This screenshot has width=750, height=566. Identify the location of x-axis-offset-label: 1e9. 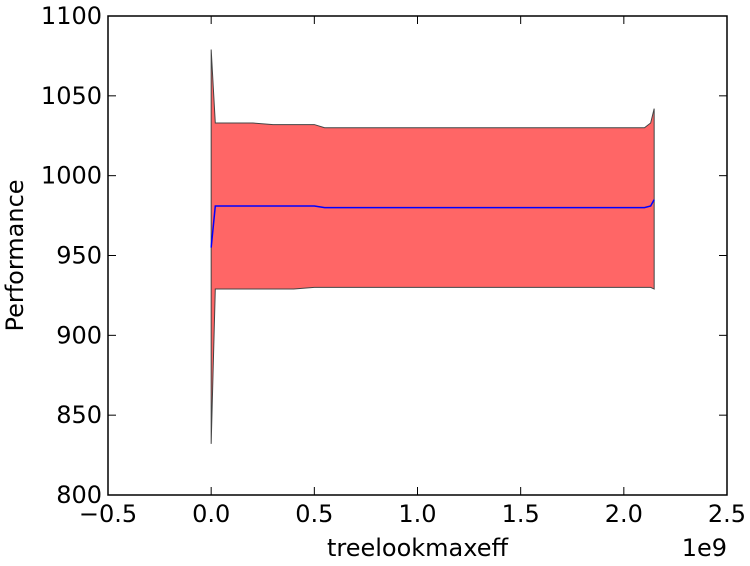
(704, 548).